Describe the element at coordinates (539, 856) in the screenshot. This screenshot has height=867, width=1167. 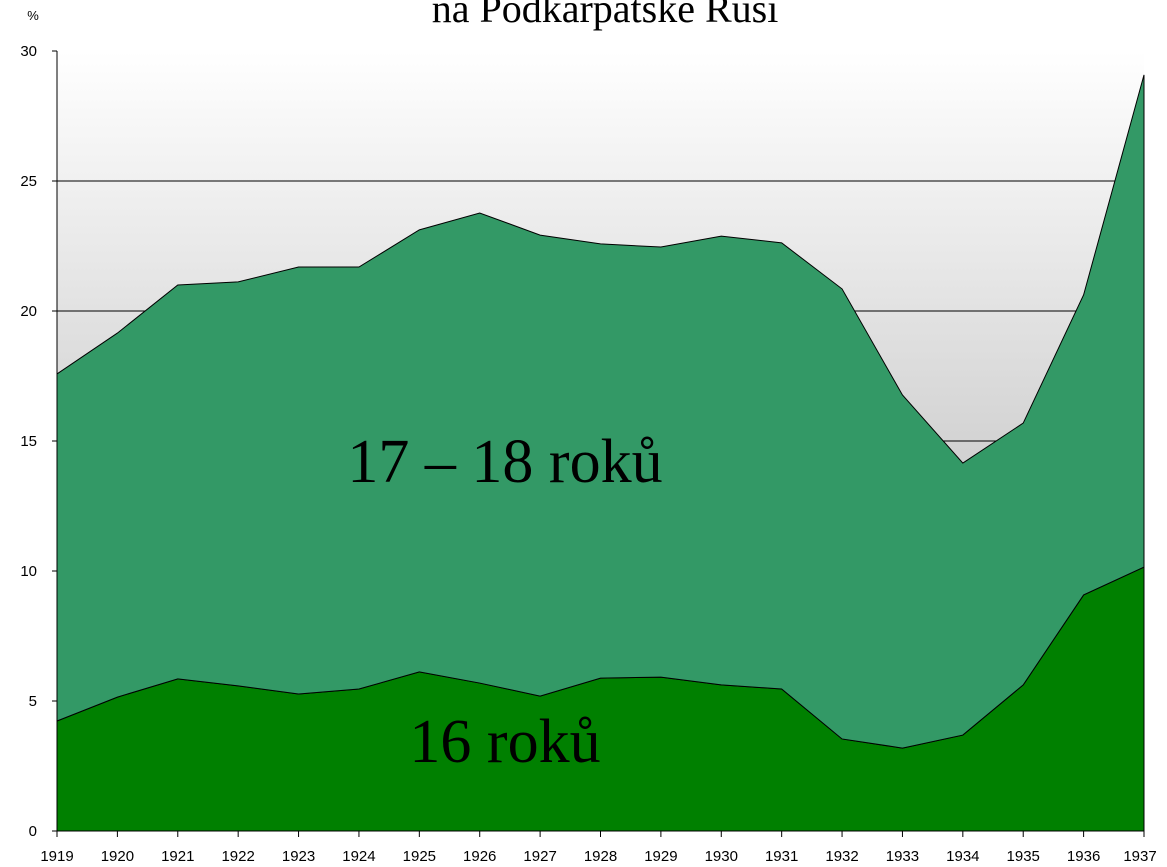
I see `x-tick-label: 1927` at that location.